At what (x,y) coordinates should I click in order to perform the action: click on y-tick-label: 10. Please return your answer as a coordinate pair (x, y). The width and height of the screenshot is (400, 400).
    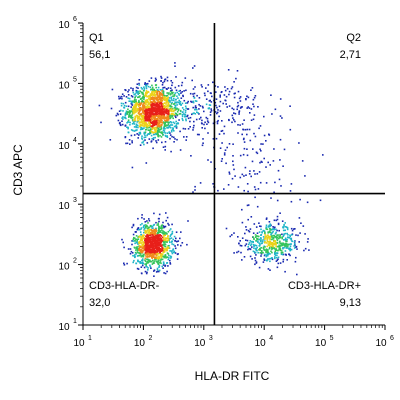
    Looking at the image, I should click on (64, 206).